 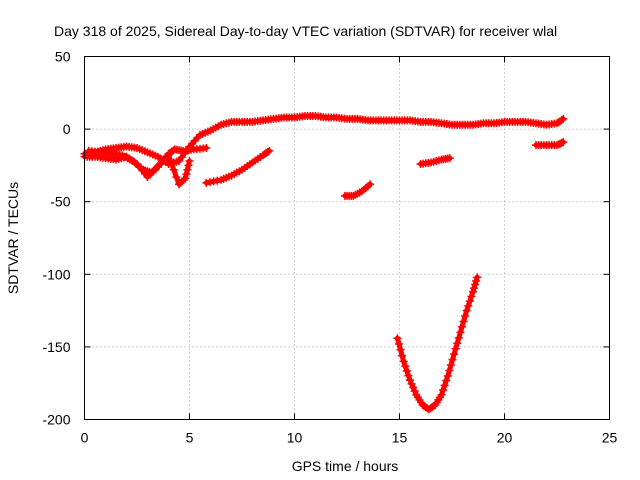 I want to click on series-cross-wave, so click(x=147, y=160).